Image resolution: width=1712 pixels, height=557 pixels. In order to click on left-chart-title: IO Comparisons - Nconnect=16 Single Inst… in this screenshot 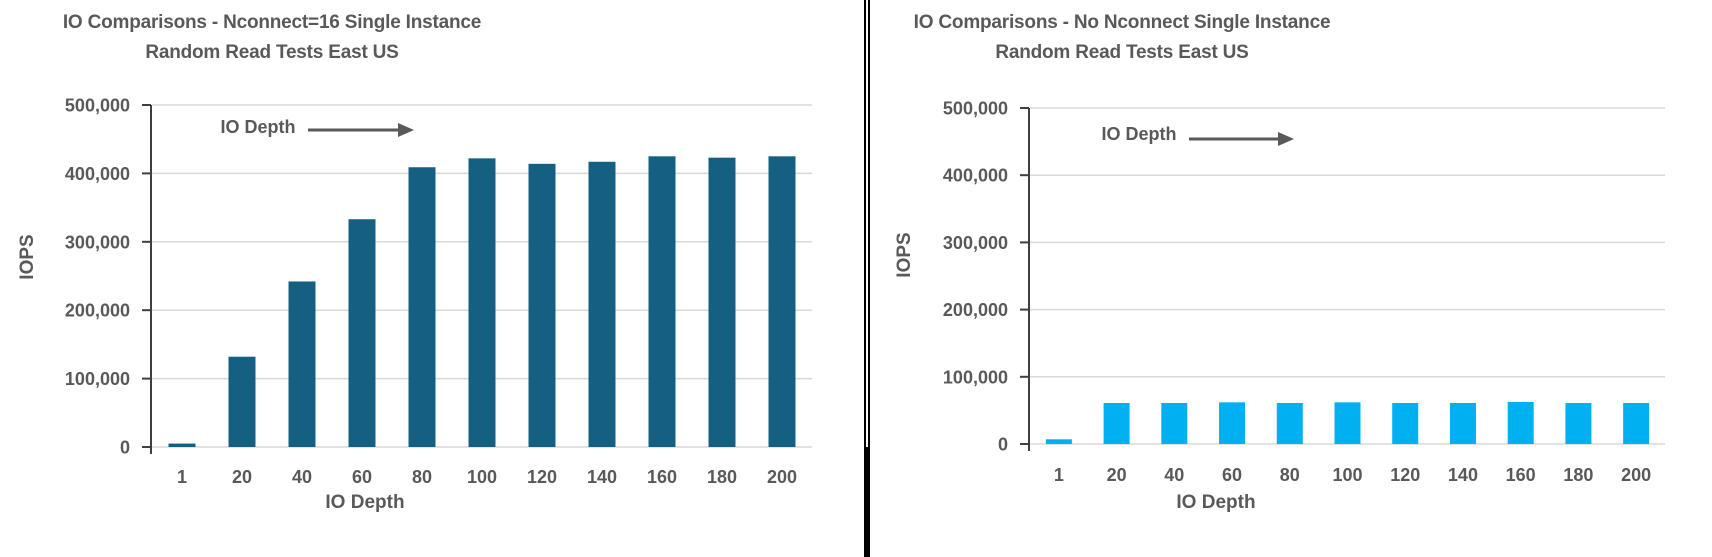, I will do `click(272, 38)`.